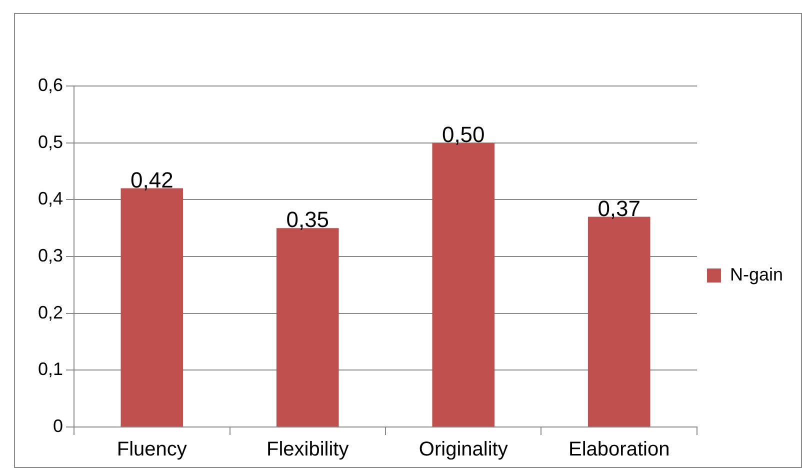 The height and width of the screenshot is (468, 802). What do you see at coordinates (463, 134) in the screenshot?
I see `data-label: 0,50` at bounding box center [463, 134].